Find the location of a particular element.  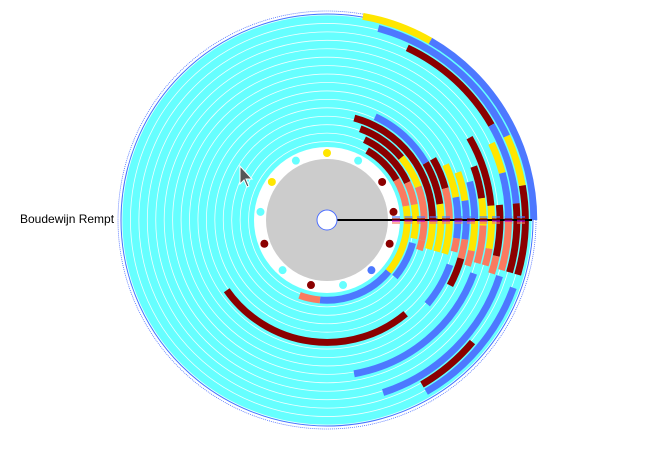

center-knob is located at coordinates (327, 220).